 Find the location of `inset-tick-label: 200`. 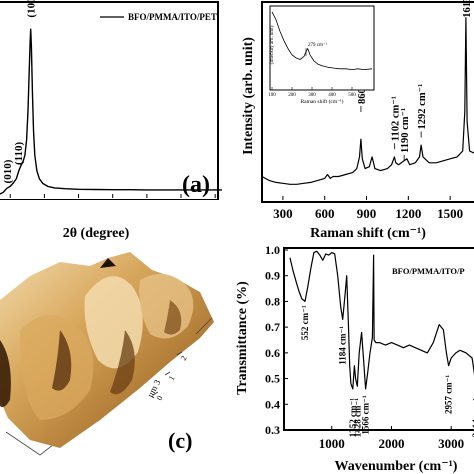

inset-tick-label: 200 is located at coordinates (292, 95).